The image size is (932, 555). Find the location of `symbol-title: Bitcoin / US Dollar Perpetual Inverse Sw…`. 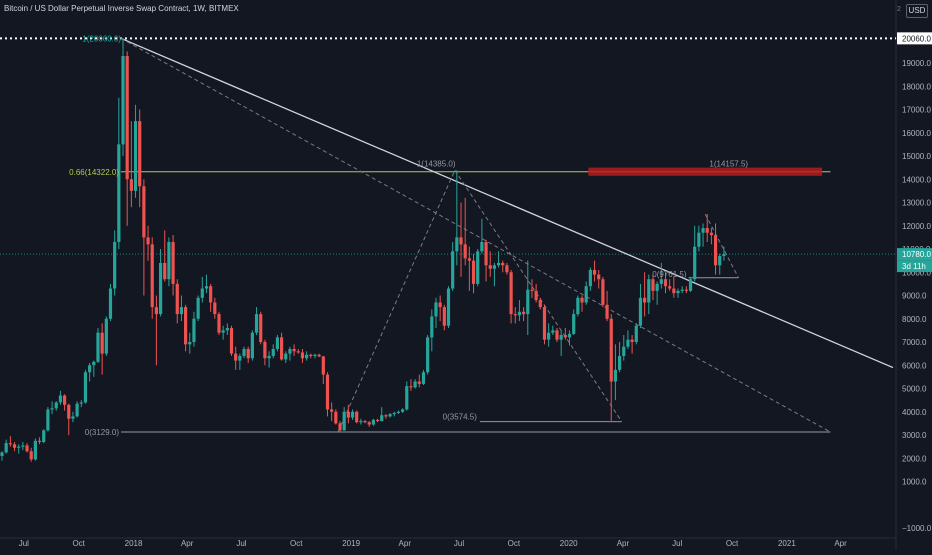

symbol-title: Bitcoin / US Dollar Perpetual Inverse Sw… is located at coordinates (121, 8).